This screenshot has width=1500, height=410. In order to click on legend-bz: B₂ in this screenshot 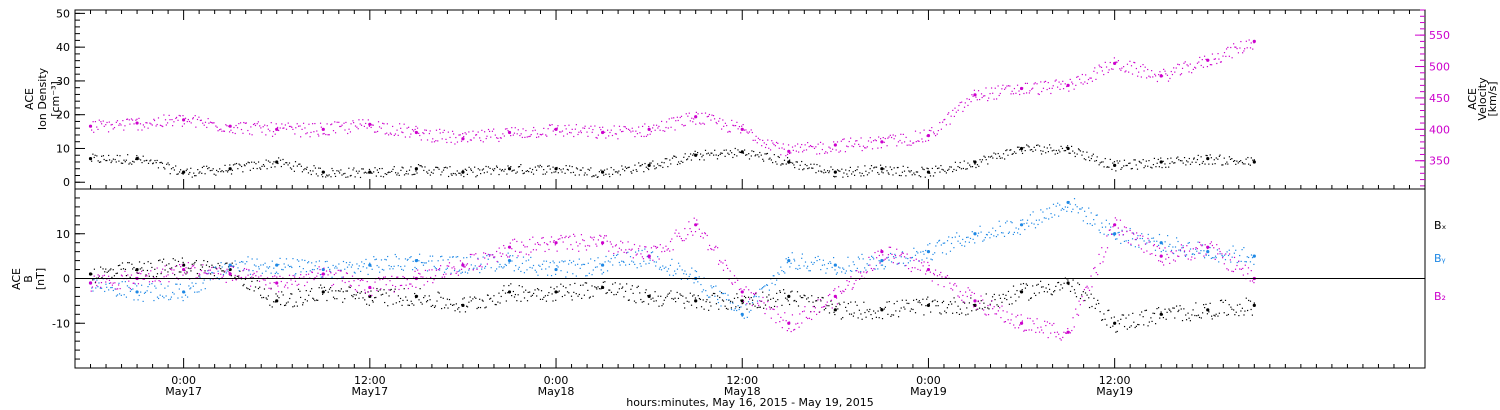, I will do `click(1440, 296)`.